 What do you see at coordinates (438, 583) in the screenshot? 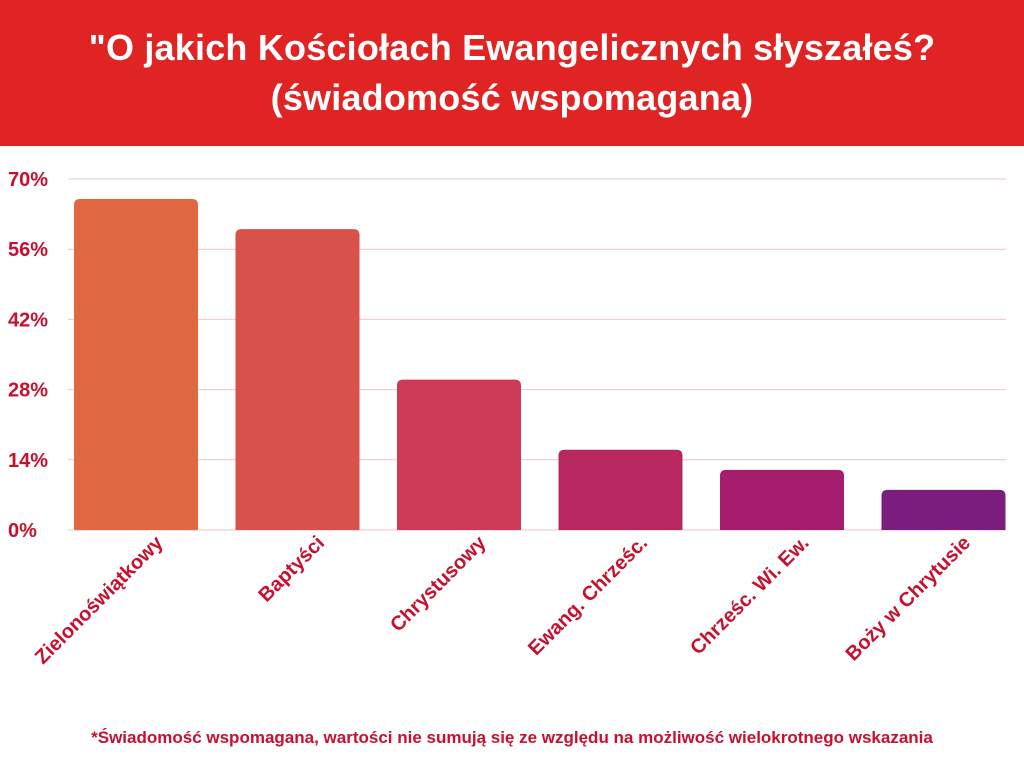
I see `x-tick-label: Chrystusowy` at bounding box center [438, 583].